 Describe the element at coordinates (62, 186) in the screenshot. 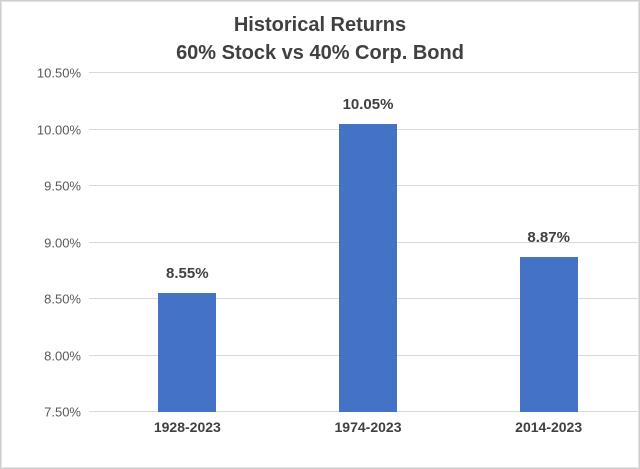

I see `y-tick-label: 9.50%` at that location.